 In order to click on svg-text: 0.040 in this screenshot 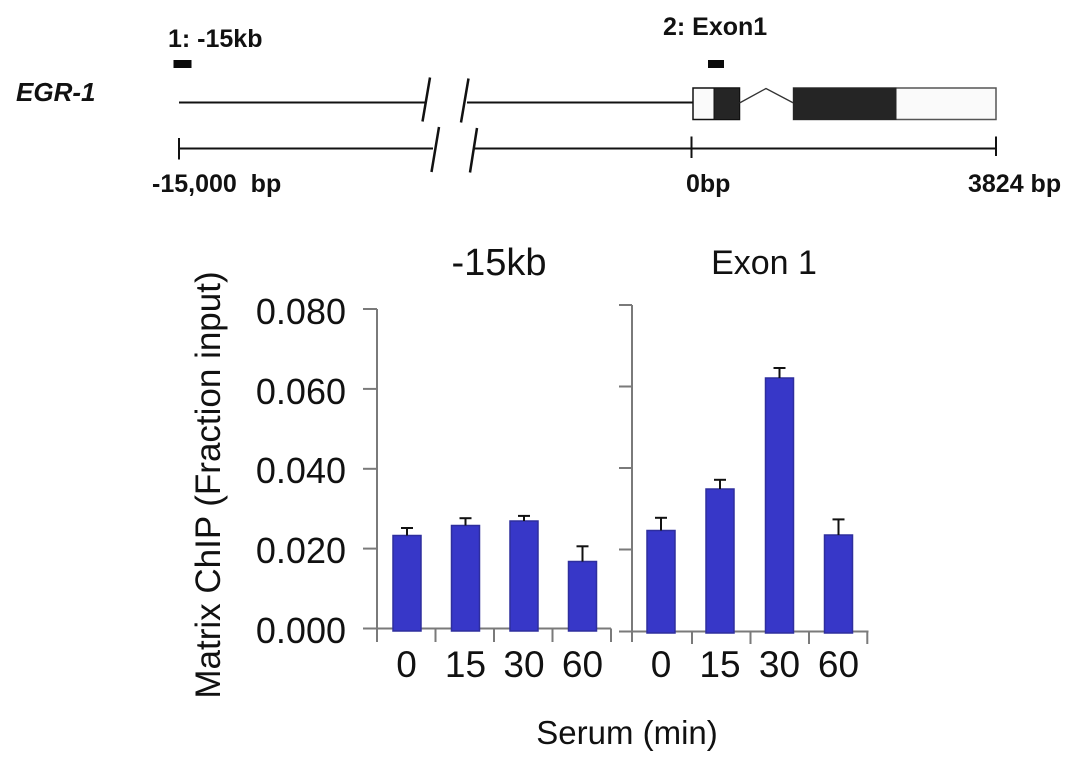, I will do `click(301, 470)`.